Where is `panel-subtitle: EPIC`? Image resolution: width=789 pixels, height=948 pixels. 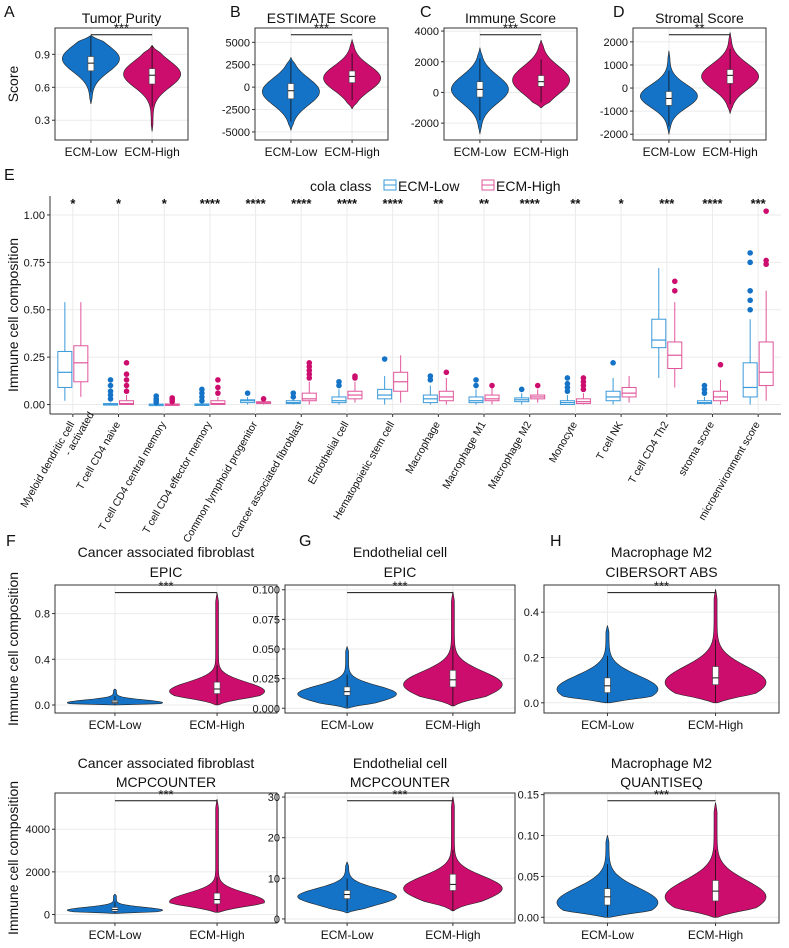 panel-subtitle: EPIC is located at coordinates (400, 572).